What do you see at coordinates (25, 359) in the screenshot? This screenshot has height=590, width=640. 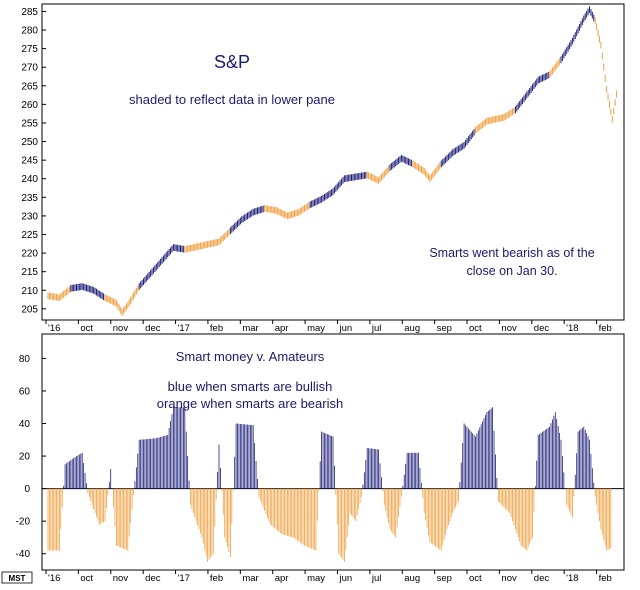 I see `smart-money-y-tick-label: 80` at bounding box center [25, 359].